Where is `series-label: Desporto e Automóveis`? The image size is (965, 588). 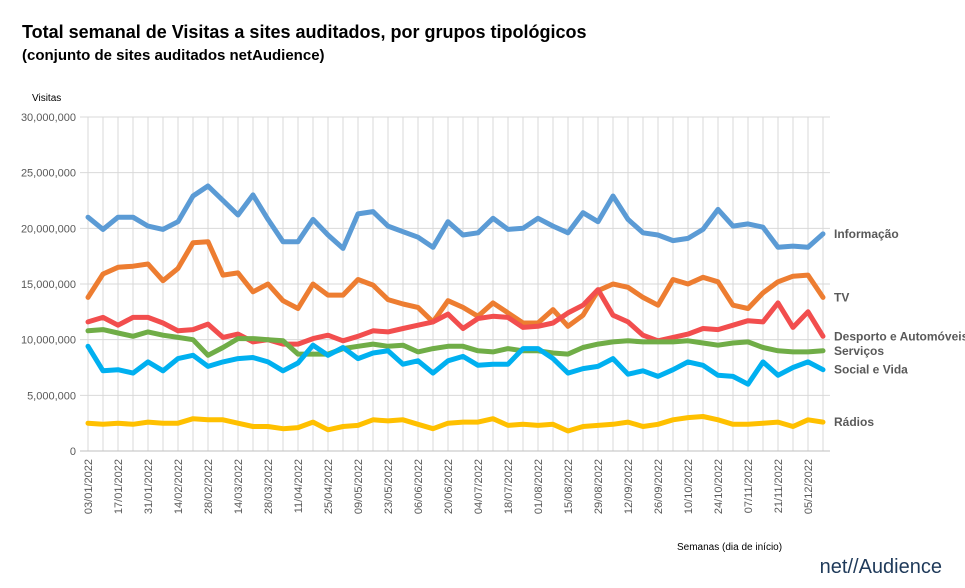
series-label: Desporto e Automóveis is located at coordinates (899, 336).